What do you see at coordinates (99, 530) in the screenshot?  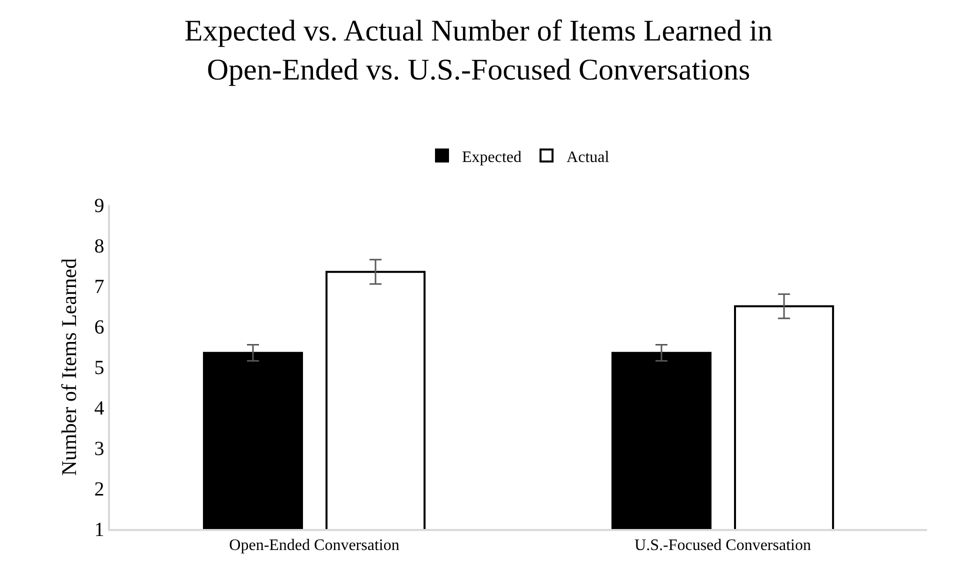 I see `y-tick-label: 1` at bounding box center [99, 530].